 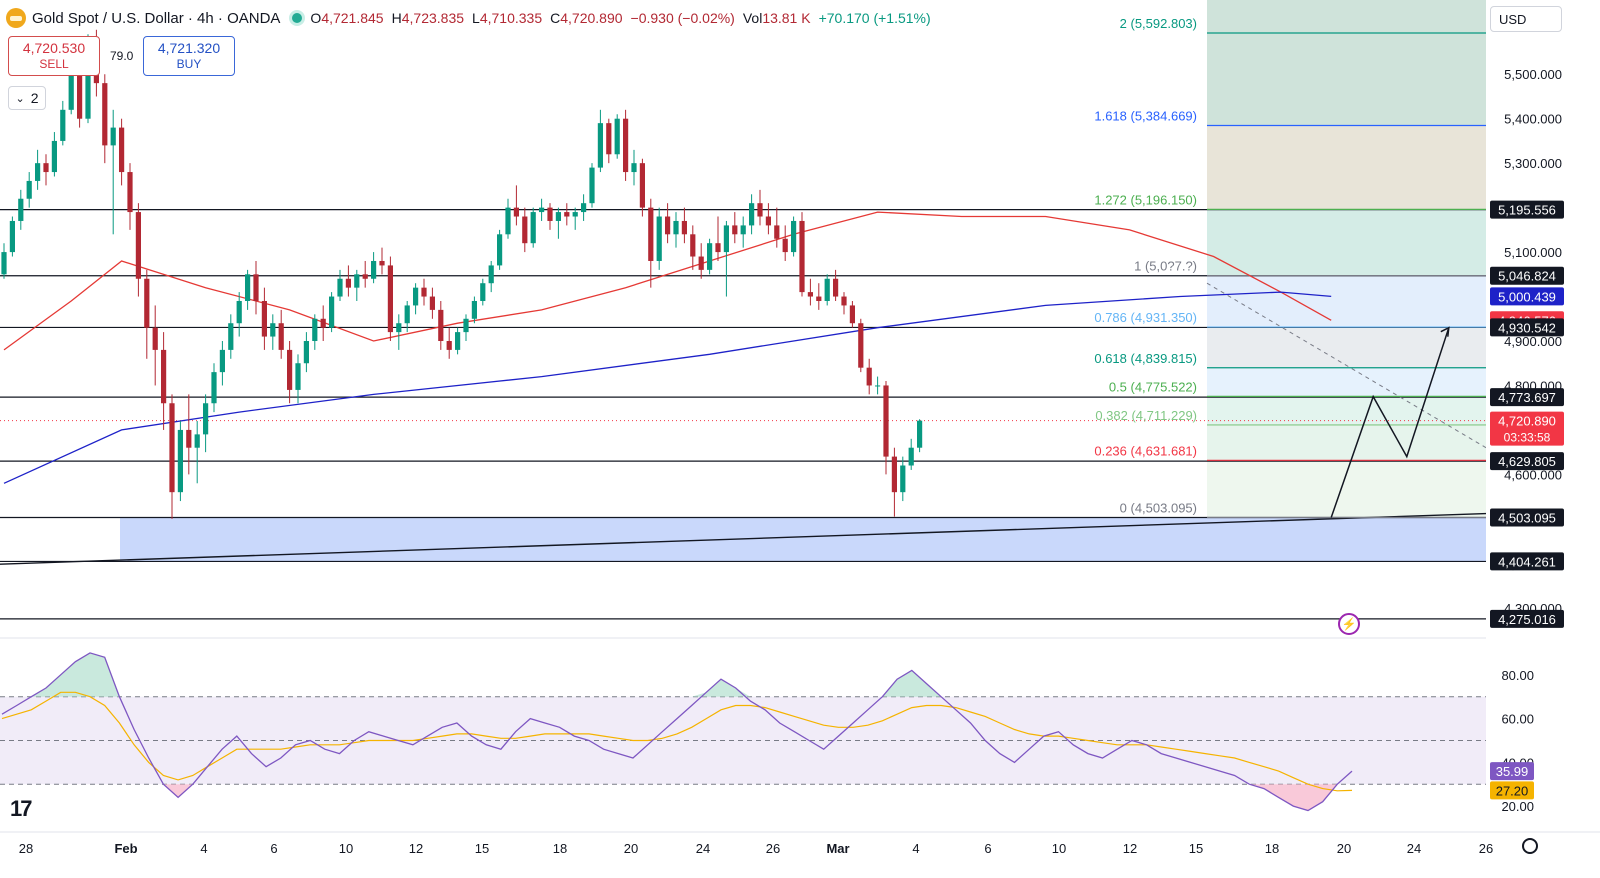 What do you see at coordinates (122, 56) in the screenshot?
I see `spread-value: 79.0` at bounding box center [122, 56].